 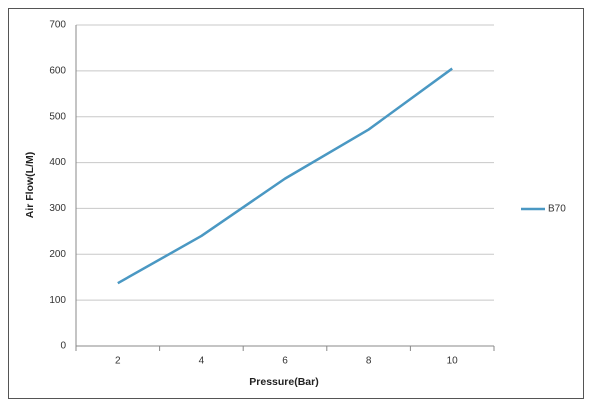 I want to click on x-tick-label: 6, so click(x=285, y=361).